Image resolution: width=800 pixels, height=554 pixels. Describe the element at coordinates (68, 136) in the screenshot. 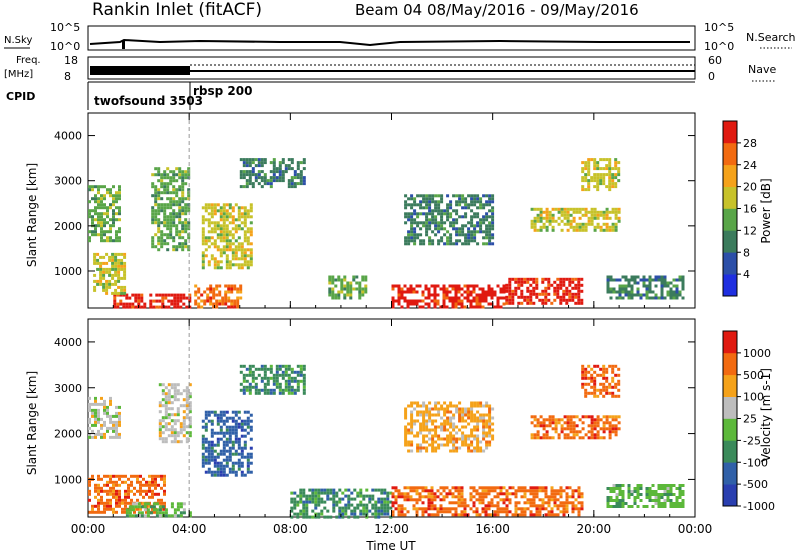

I see `y-tick-label: 4000` at that location.